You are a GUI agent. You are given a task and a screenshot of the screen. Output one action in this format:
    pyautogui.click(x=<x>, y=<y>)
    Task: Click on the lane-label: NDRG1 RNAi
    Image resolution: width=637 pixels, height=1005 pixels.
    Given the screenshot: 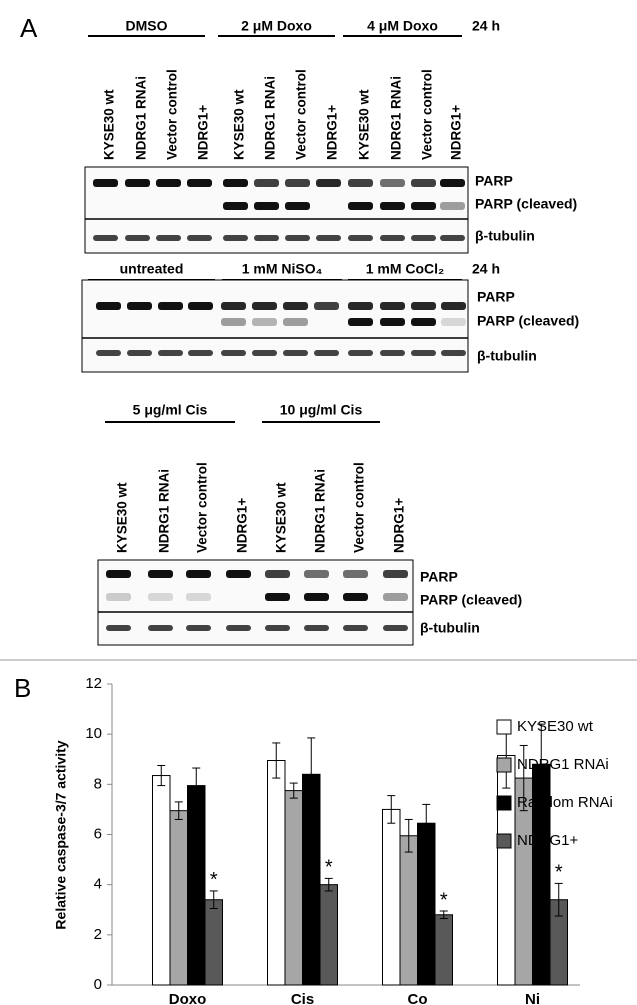 What is the action you would take?
    pyautogui.click(x=270, y=118)
    